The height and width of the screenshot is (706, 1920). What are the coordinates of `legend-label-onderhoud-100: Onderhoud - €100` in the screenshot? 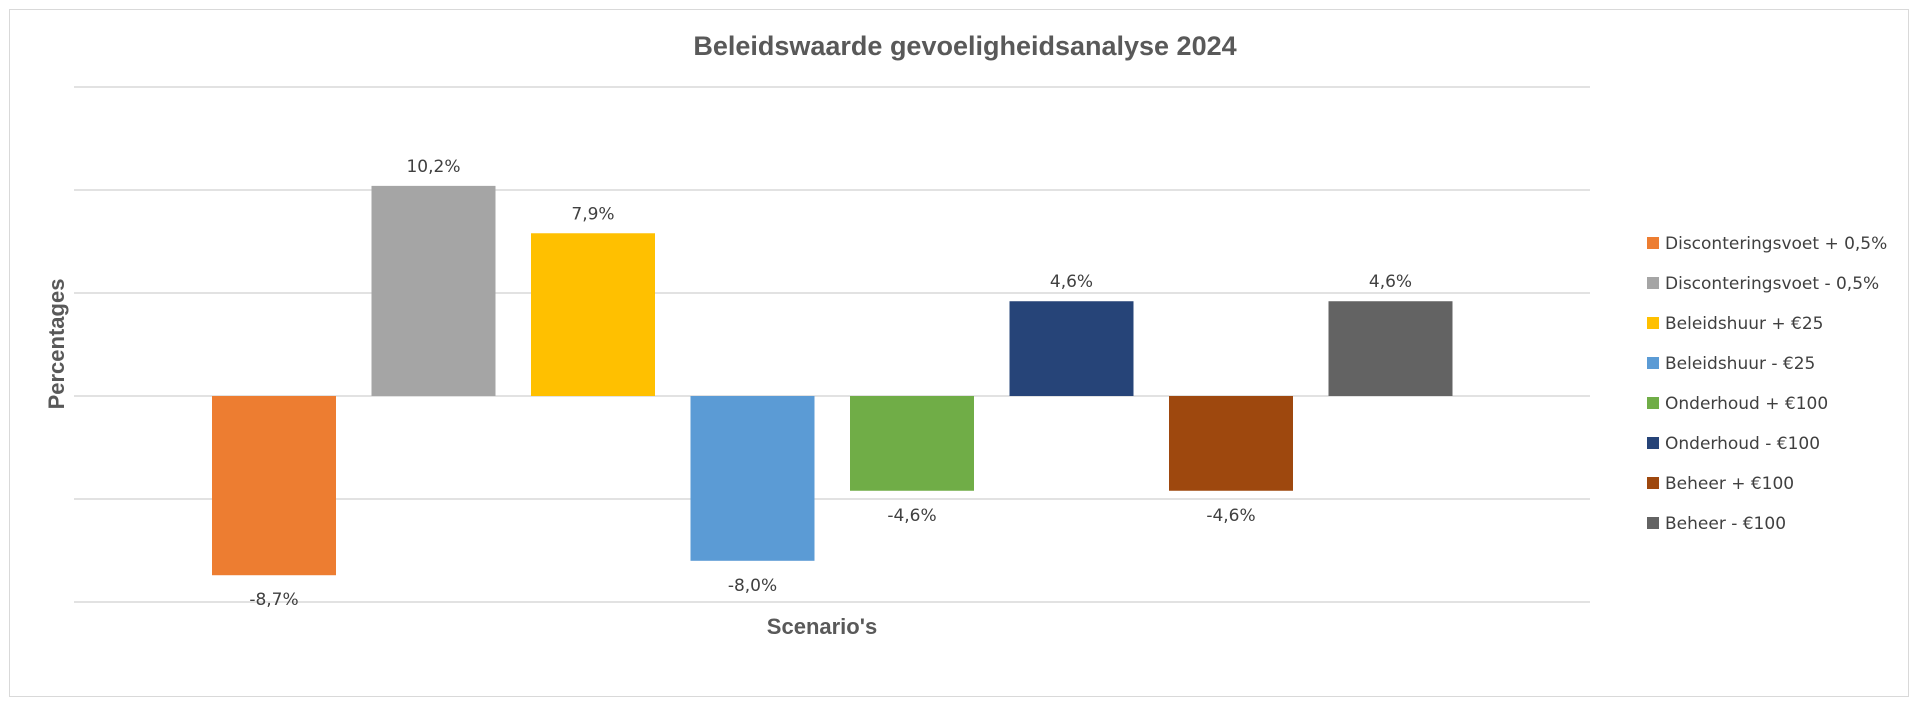 It's located at (1742, 444).